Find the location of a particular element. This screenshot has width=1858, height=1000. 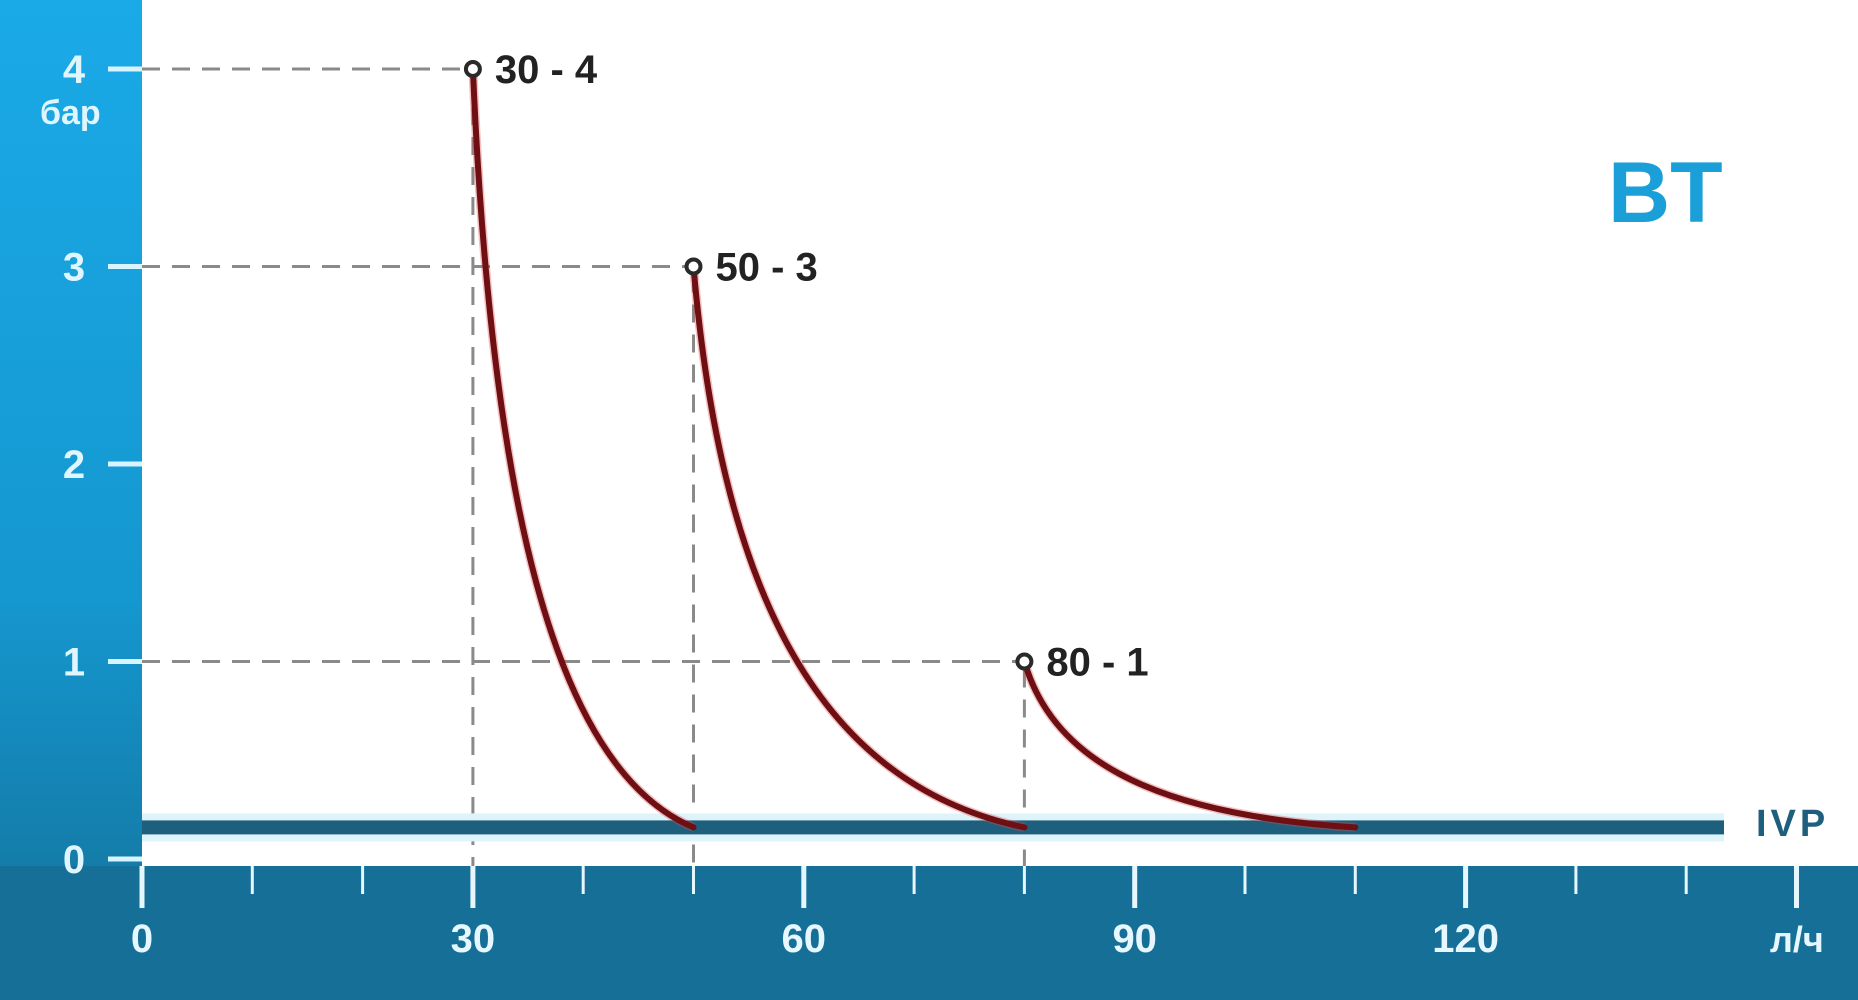

data-point-label: 50 - 3 is located at coordinates (767, 268).